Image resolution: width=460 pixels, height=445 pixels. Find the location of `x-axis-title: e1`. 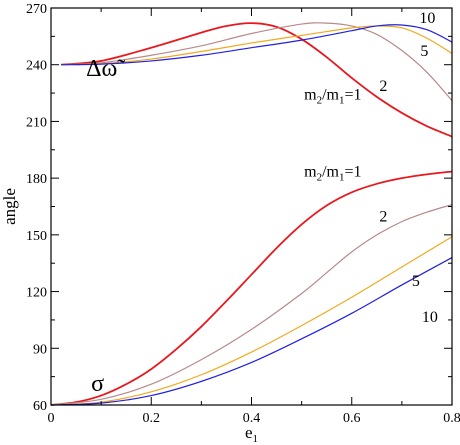

x-axis-title: e1 is located at coordinates (251, 434).